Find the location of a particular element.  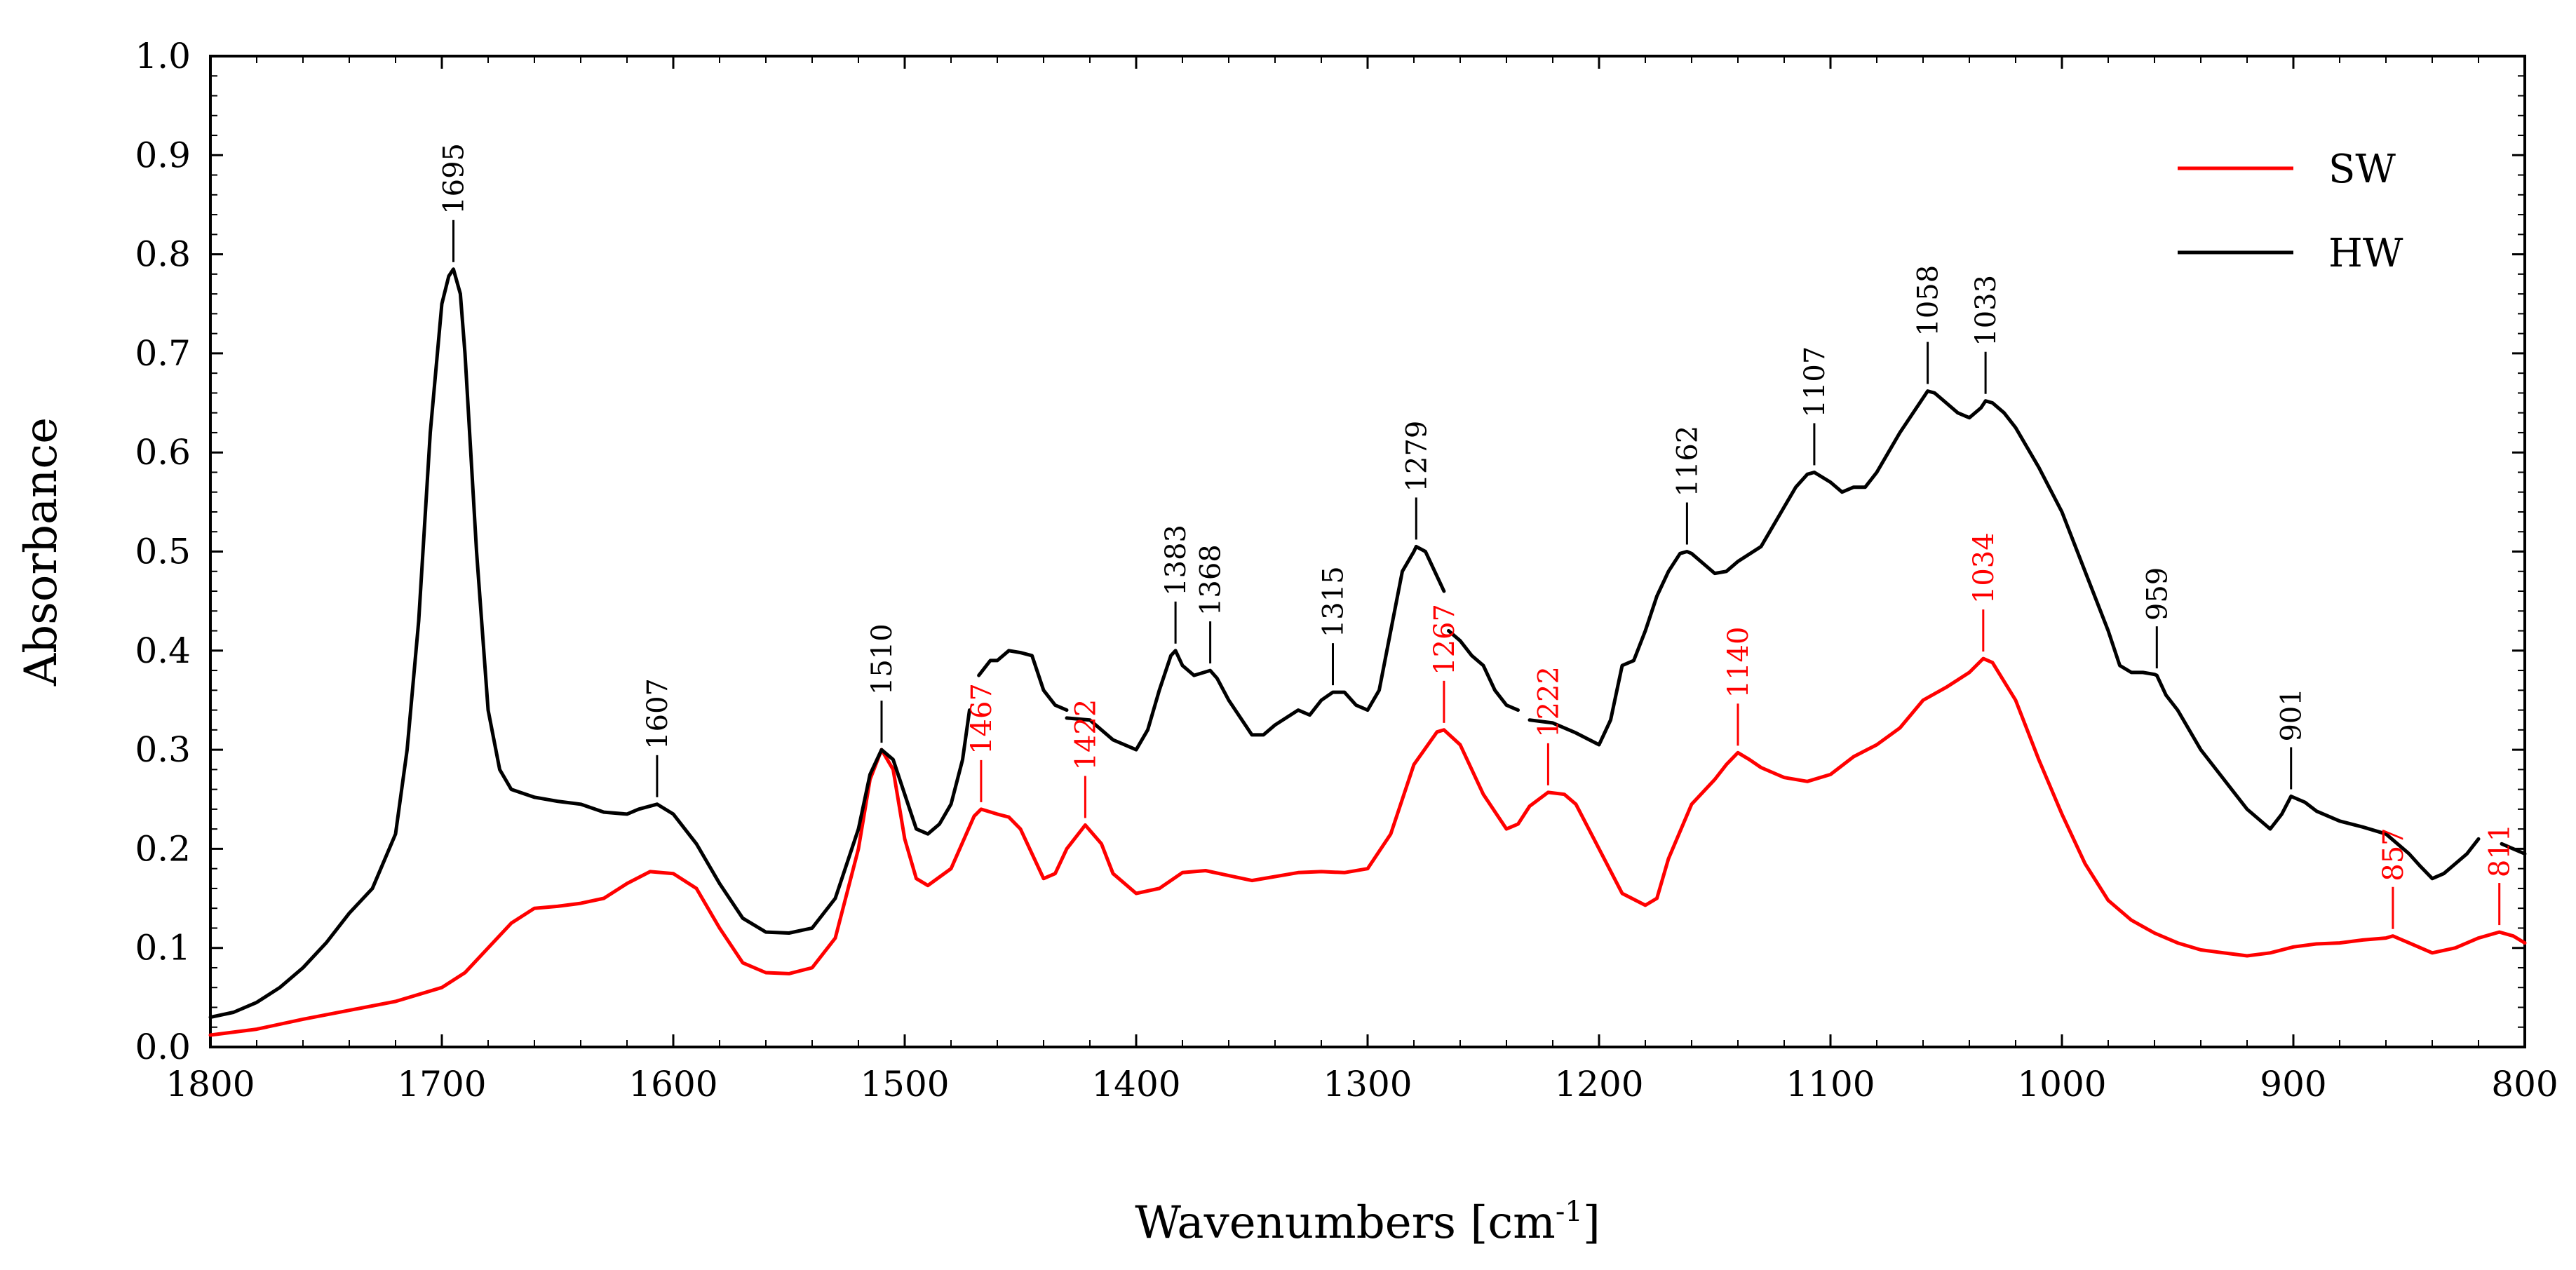

peak-label-sw-1222: 1222 is located at coordinates (1548, 702).